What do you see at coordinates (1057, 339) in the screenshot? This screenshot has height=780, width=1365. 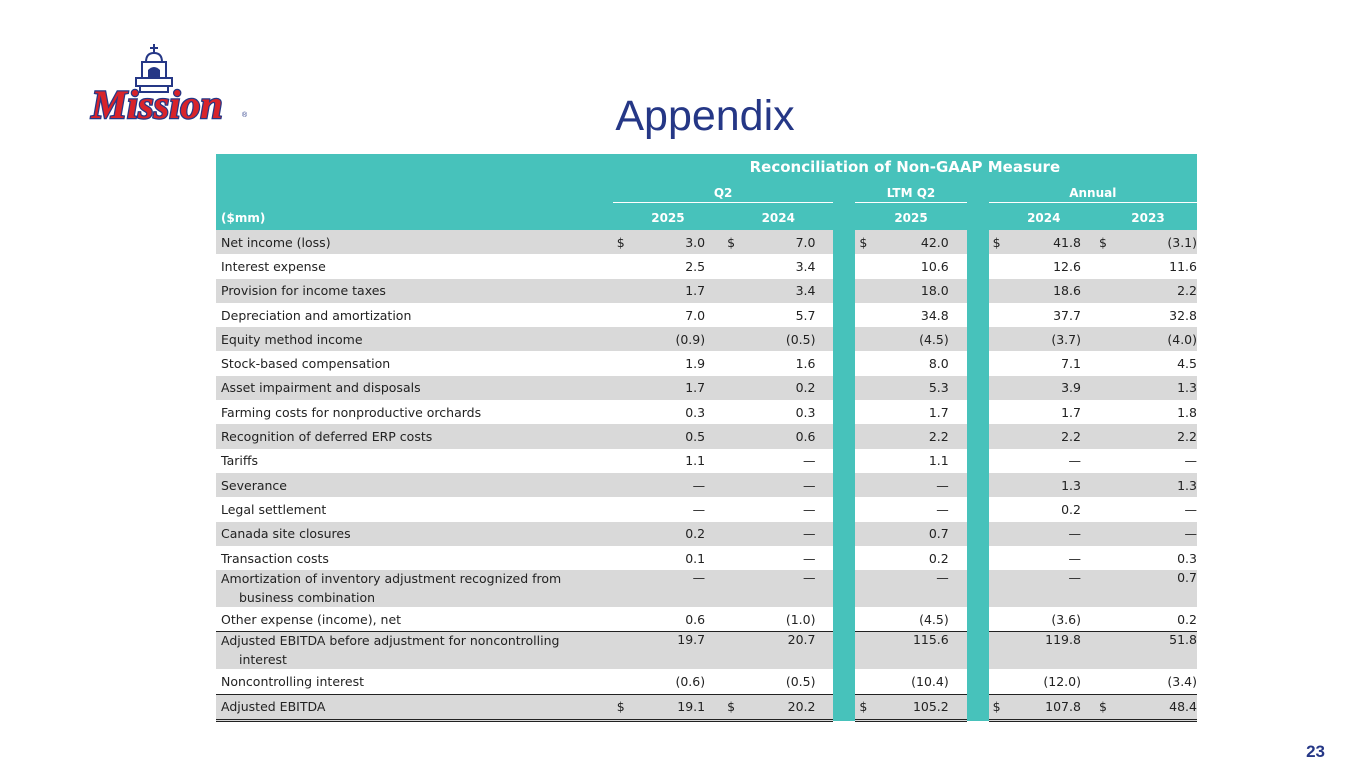 I see `value-annual-2024: (3.7)` at bounding box center [1057, 339].